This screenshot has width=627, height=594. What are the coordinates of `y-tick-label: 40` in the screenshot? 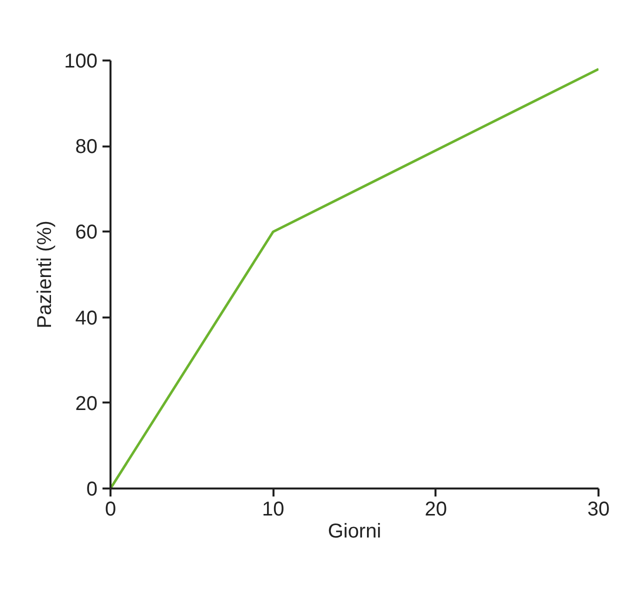 It's located at (86, 318).